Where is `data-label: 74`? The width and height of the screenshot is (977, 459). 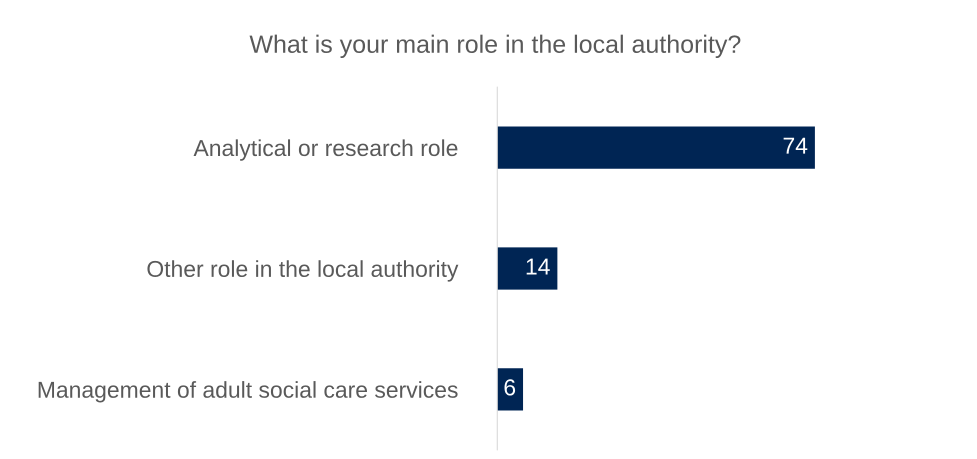 data-label: 74 is located at coordinates (796, 146).